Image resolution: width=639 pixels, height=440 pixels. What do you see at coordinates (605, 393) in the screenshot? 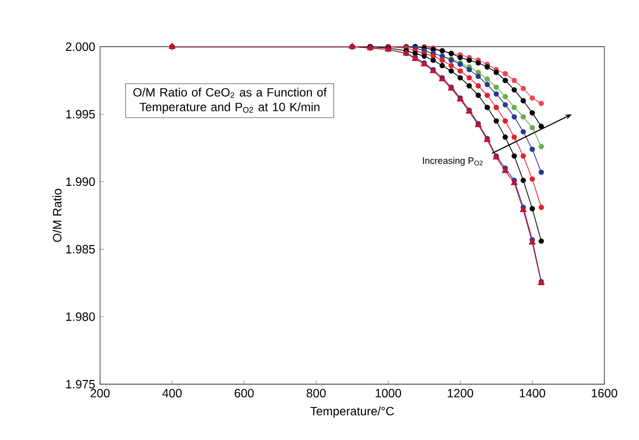
I see `x-tick-label: 1600` at bounding box center [605, 393].